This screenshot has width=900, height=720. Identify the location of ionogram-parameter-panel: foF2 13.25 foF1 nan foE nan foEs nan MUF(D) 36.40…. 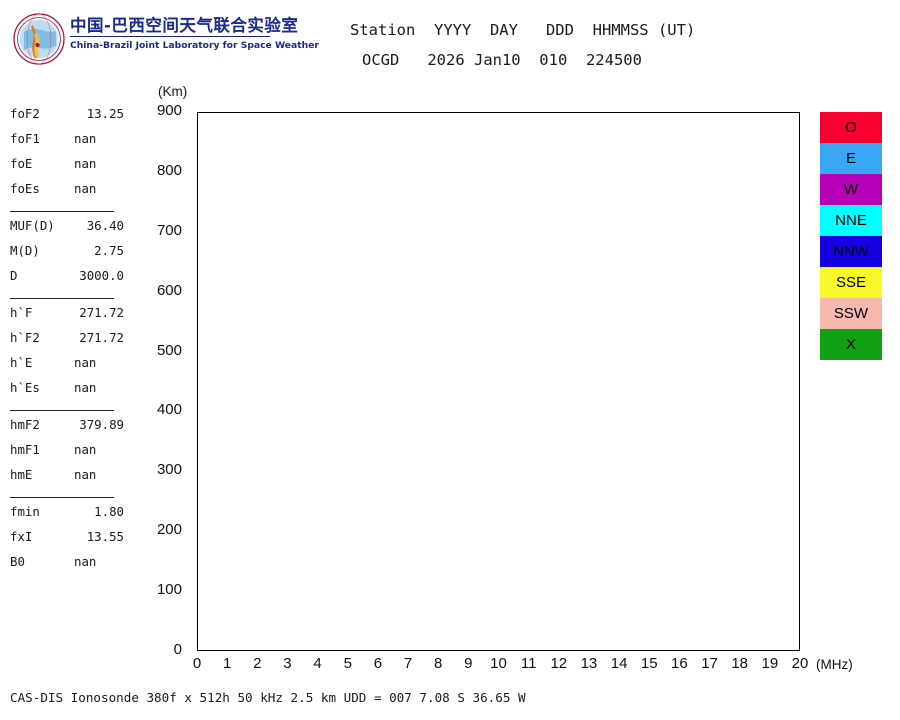
(73, 342).